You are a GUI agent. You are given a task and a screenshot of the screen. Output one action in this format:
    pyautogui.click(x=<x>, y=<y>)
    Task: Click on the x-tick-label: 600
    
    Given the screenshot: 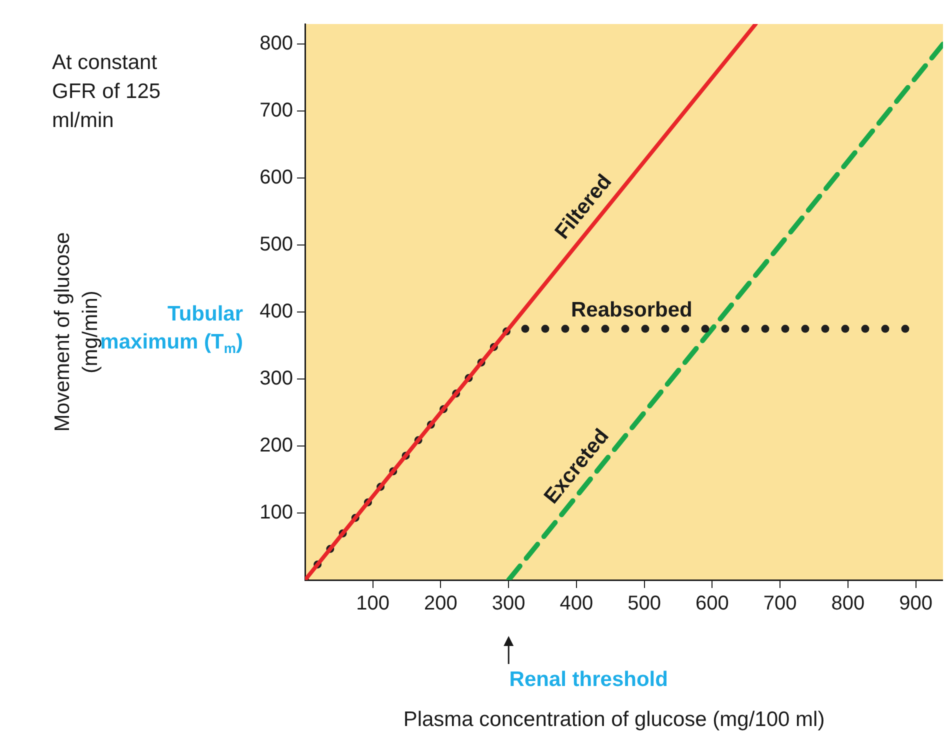 What is the action you would take?
    pyautogui.click(x=712, y=603)
    